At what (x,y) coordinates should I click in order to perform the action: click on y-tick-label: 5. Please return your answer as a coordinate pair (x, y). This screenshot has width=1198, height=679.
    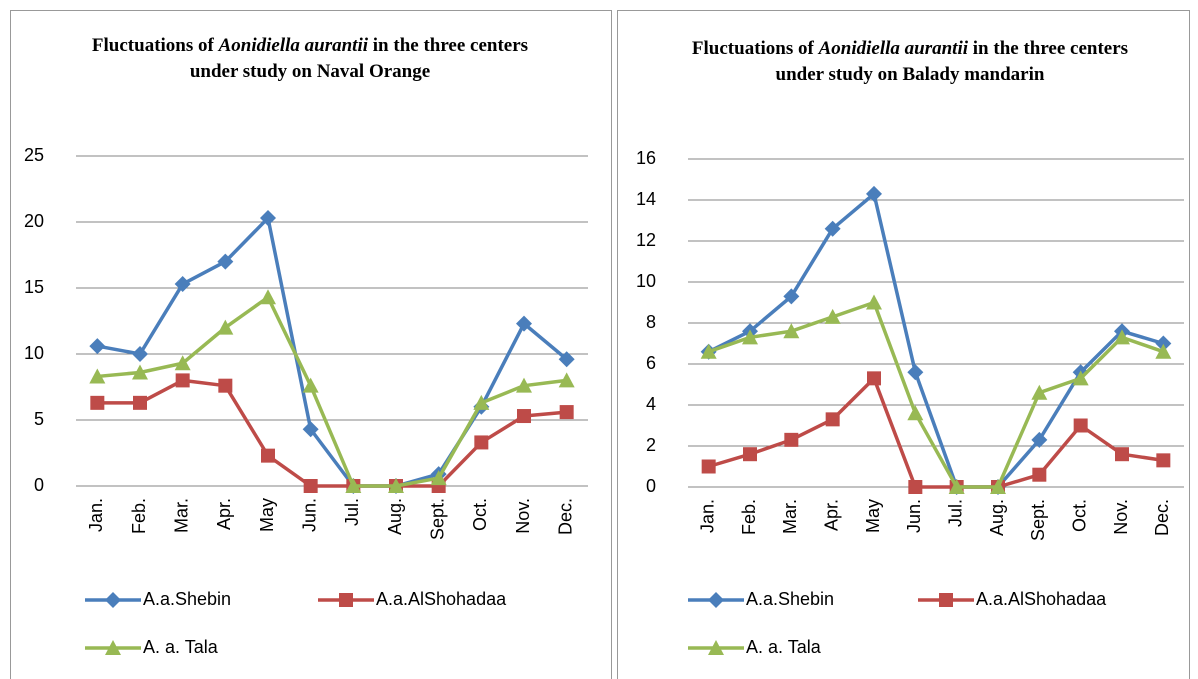
    Looking at the image, I should click on (39, 419).